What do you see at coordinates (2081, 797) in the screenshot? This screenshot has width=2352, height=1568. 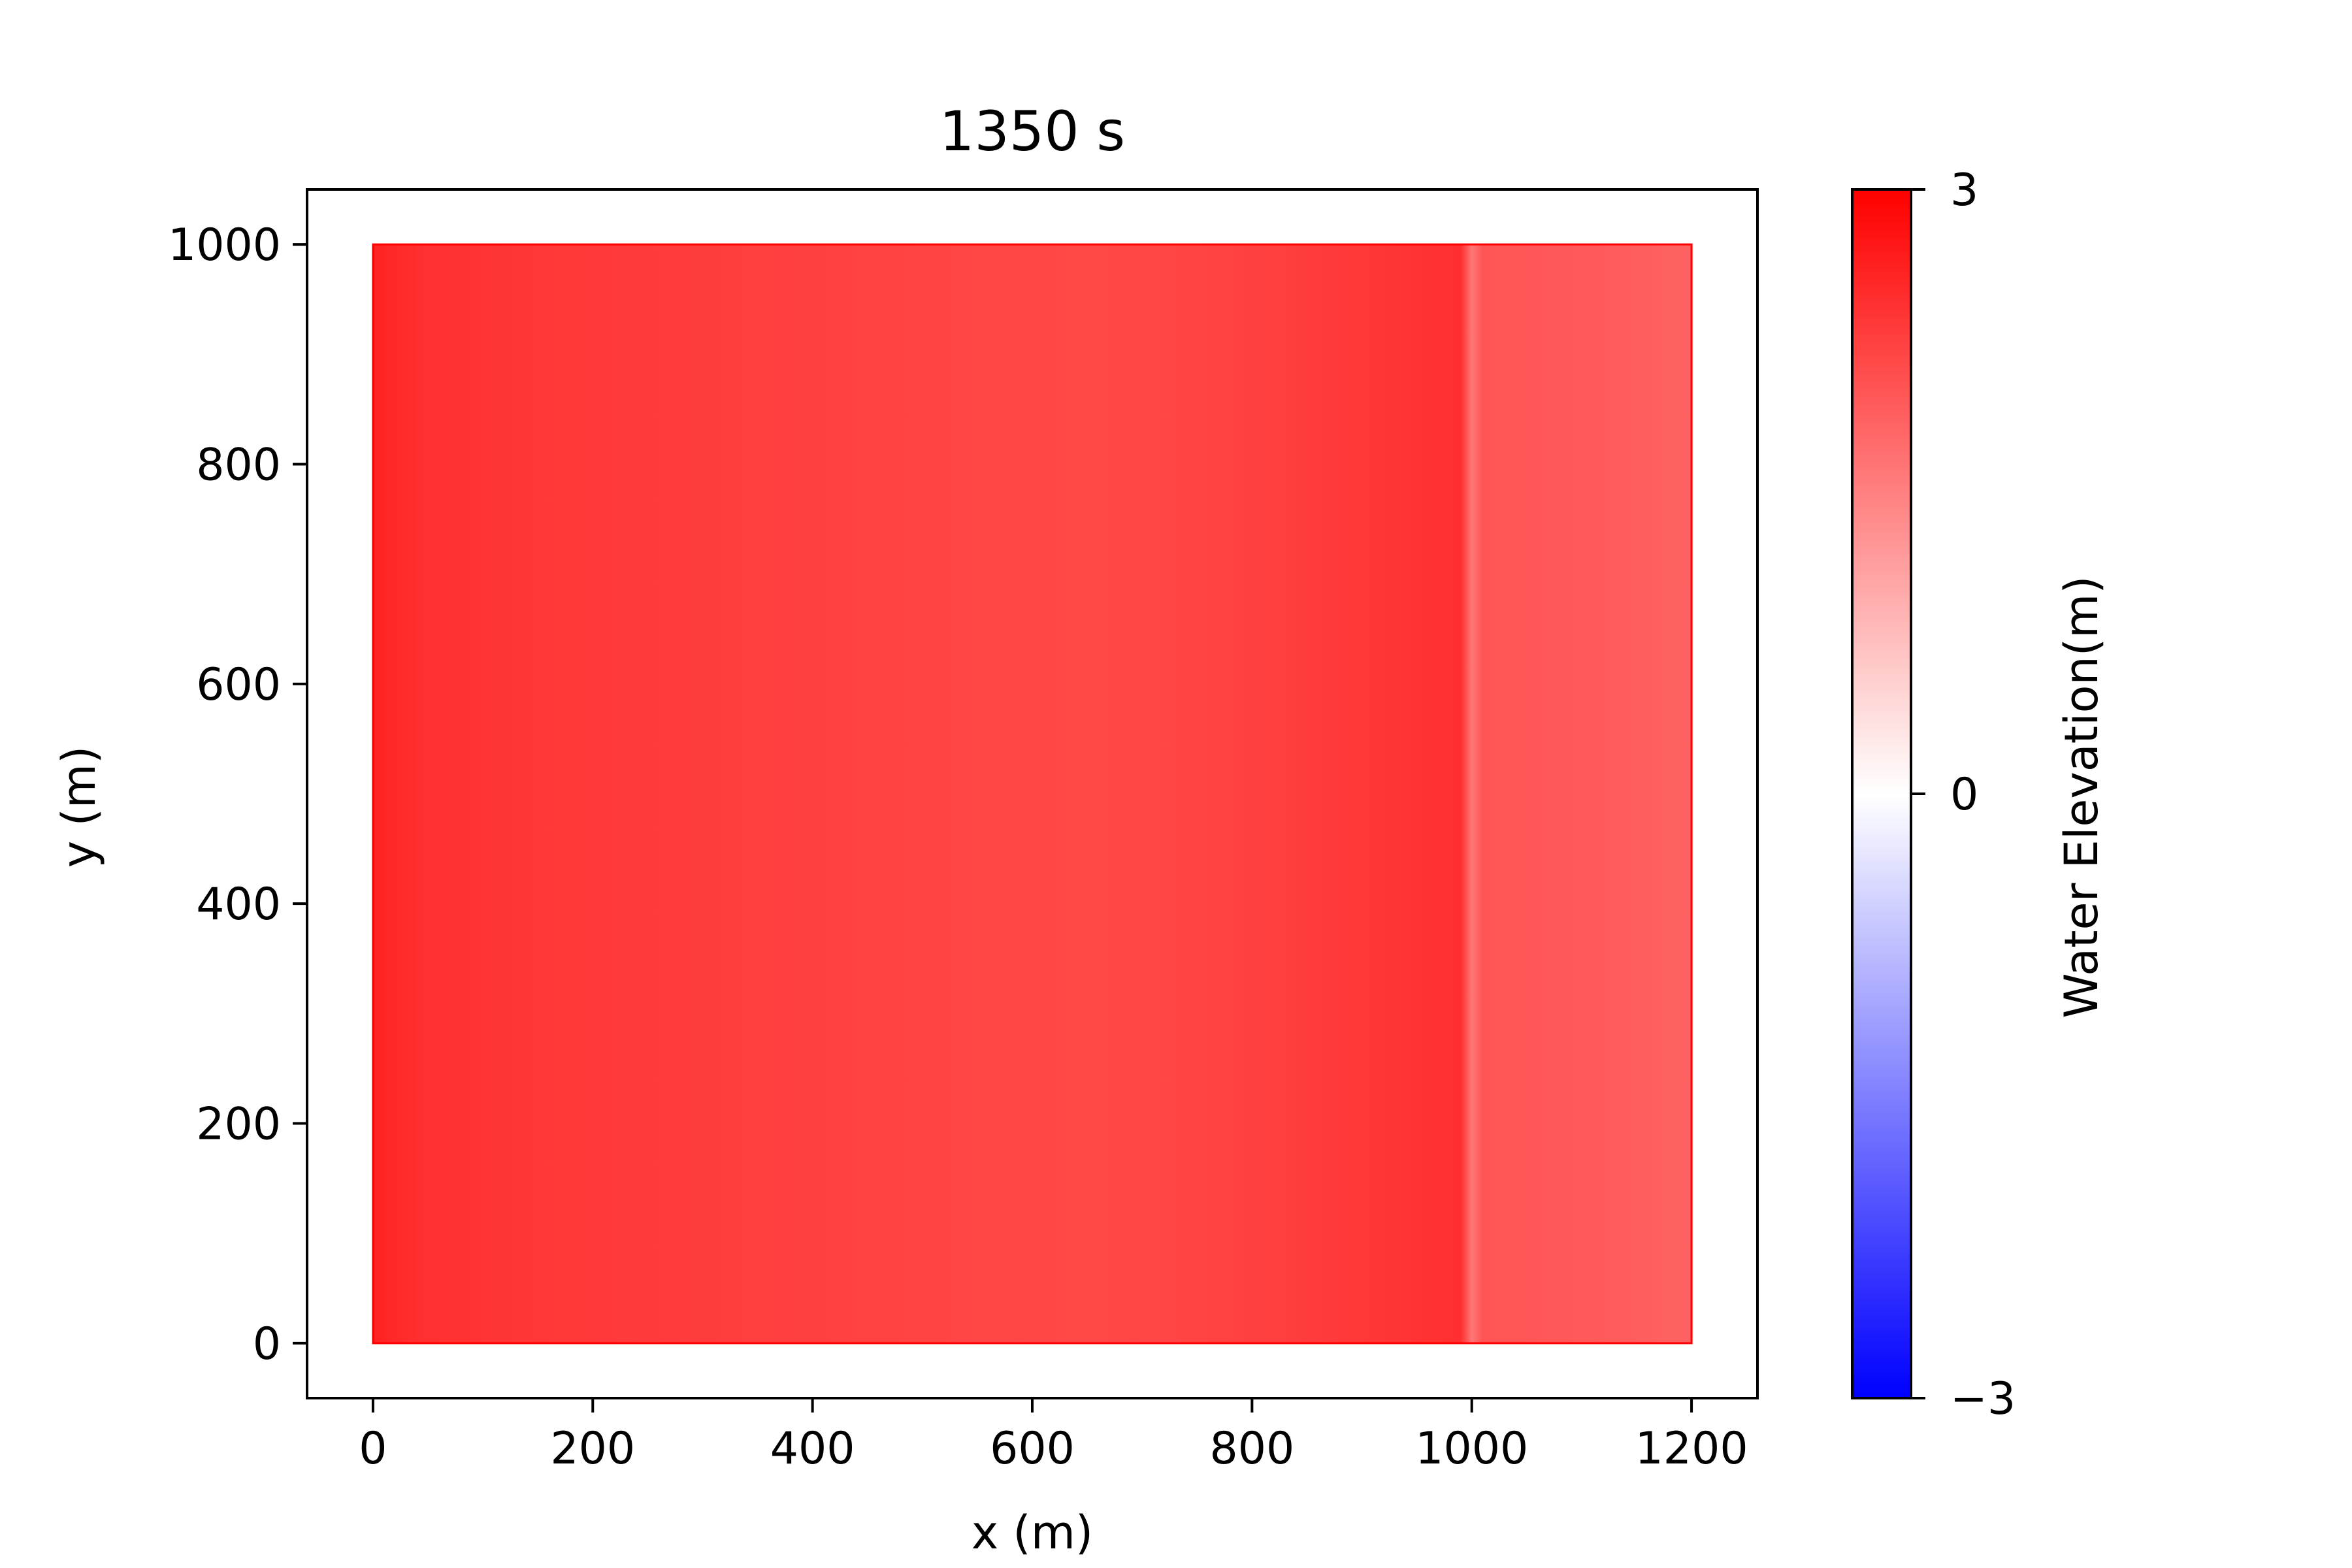 I see `colorbar-label: Water Elevation(m)` at bounding box center [2081, 797].